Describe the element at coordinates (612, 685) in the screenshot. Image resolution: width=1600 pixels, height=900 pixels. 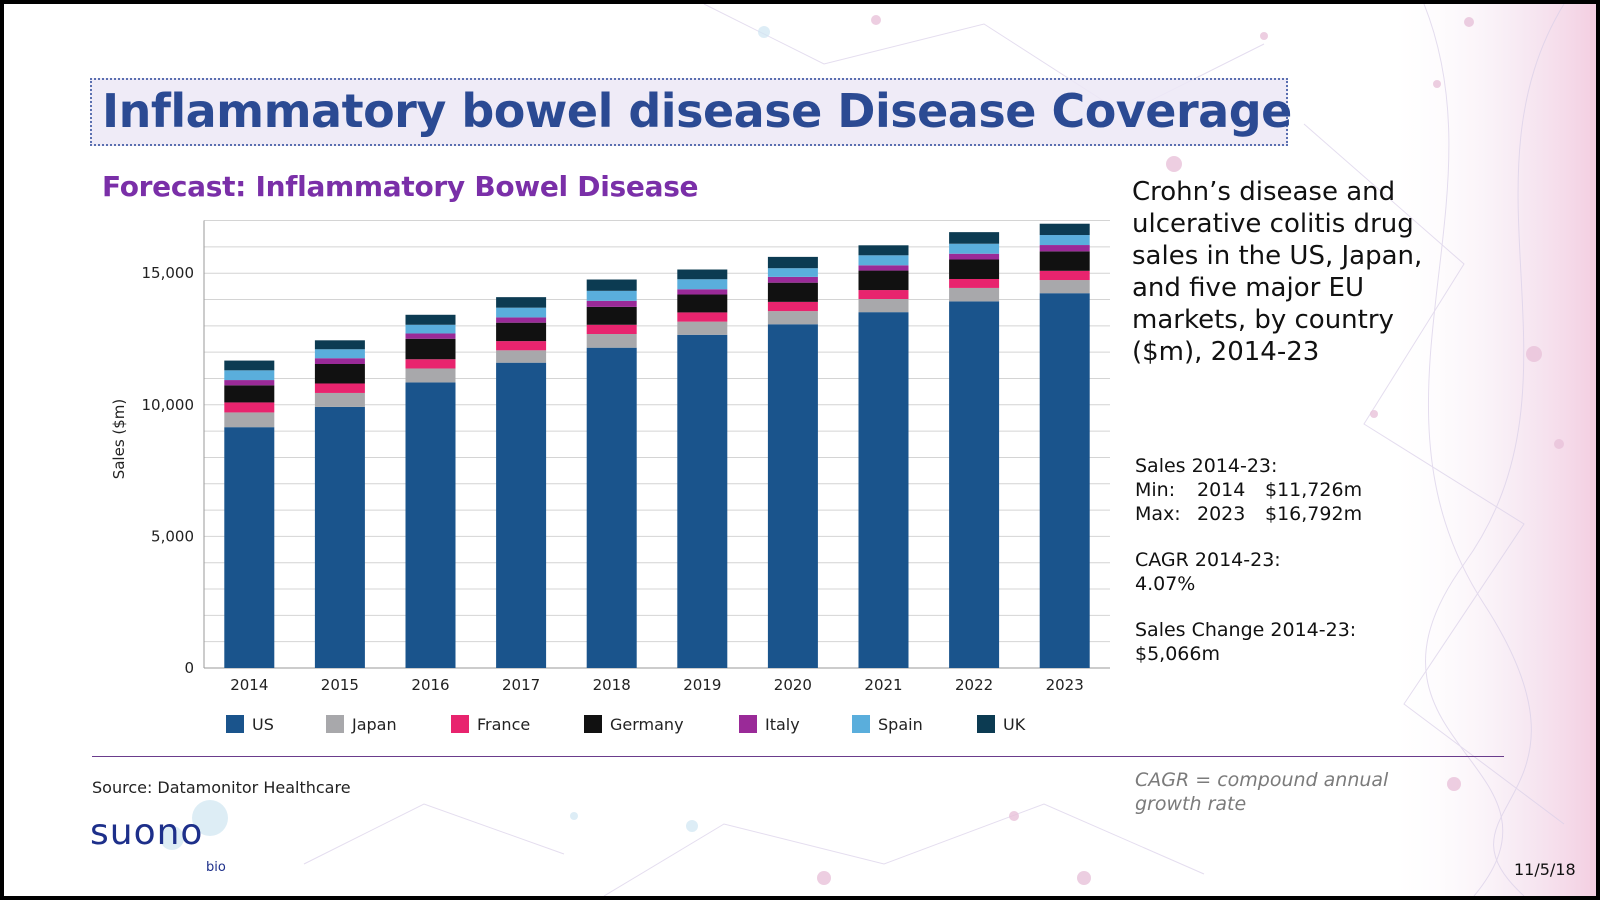
I see `x-tick-label: 2018` at that location.